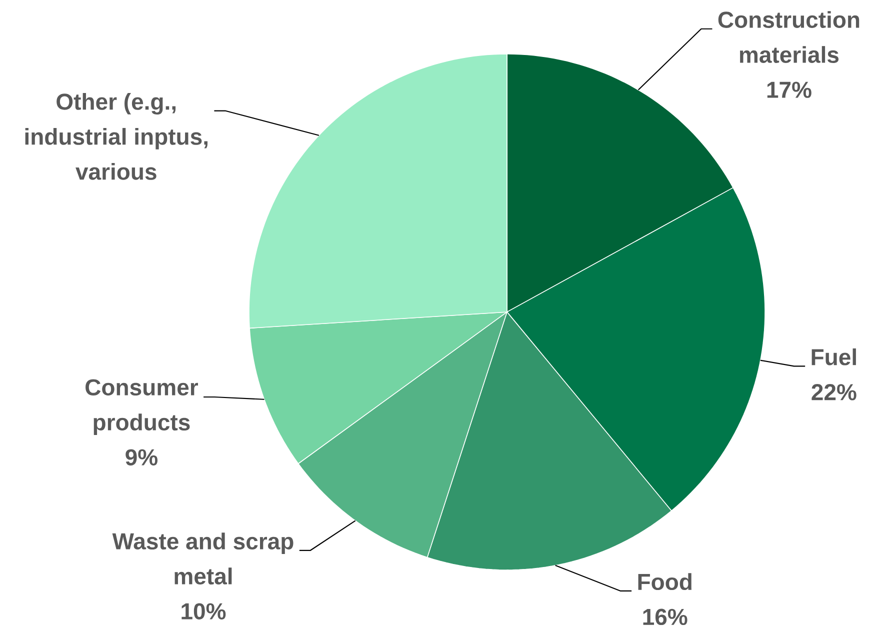 The image size is (870, 631). Describe the element at coordinates (789, 37) in the screenshot. I see `slice-label: Construction materials` at that location.